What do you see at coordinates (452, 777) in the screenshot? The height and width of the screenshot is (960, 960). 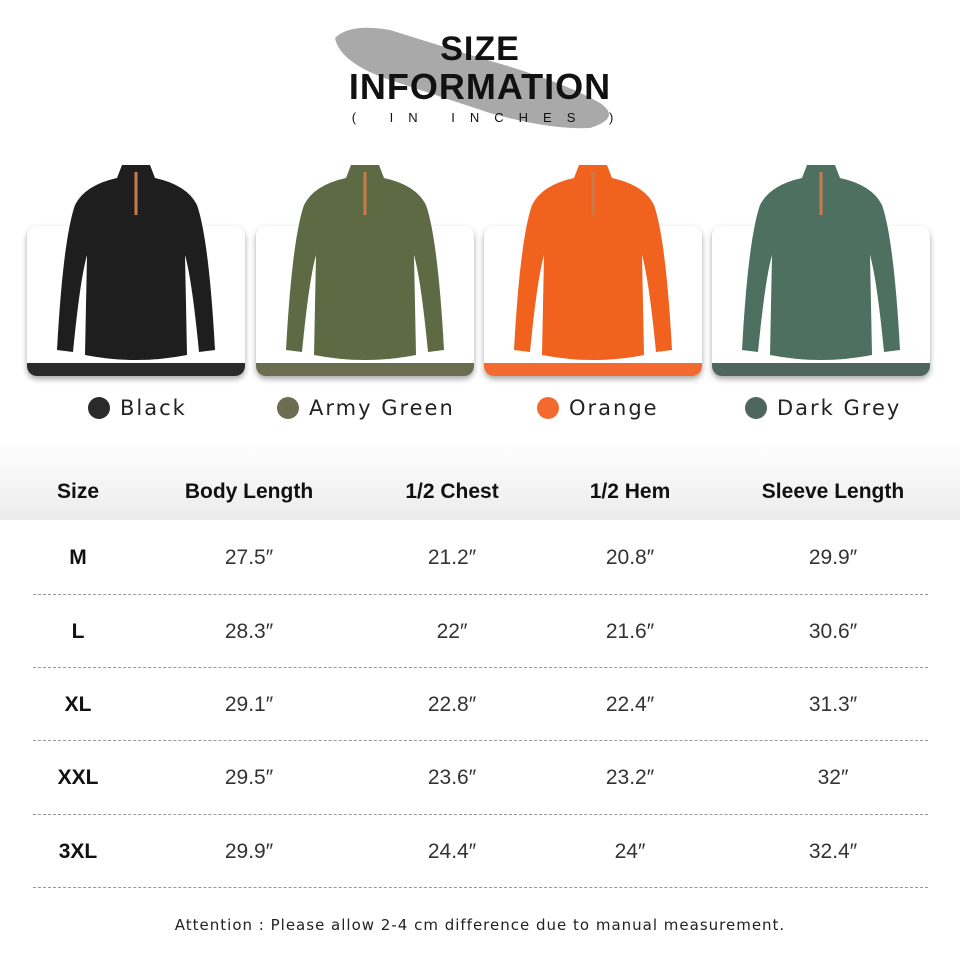 I see `table-cell: 23.6″` at bounding box center [452, 777].